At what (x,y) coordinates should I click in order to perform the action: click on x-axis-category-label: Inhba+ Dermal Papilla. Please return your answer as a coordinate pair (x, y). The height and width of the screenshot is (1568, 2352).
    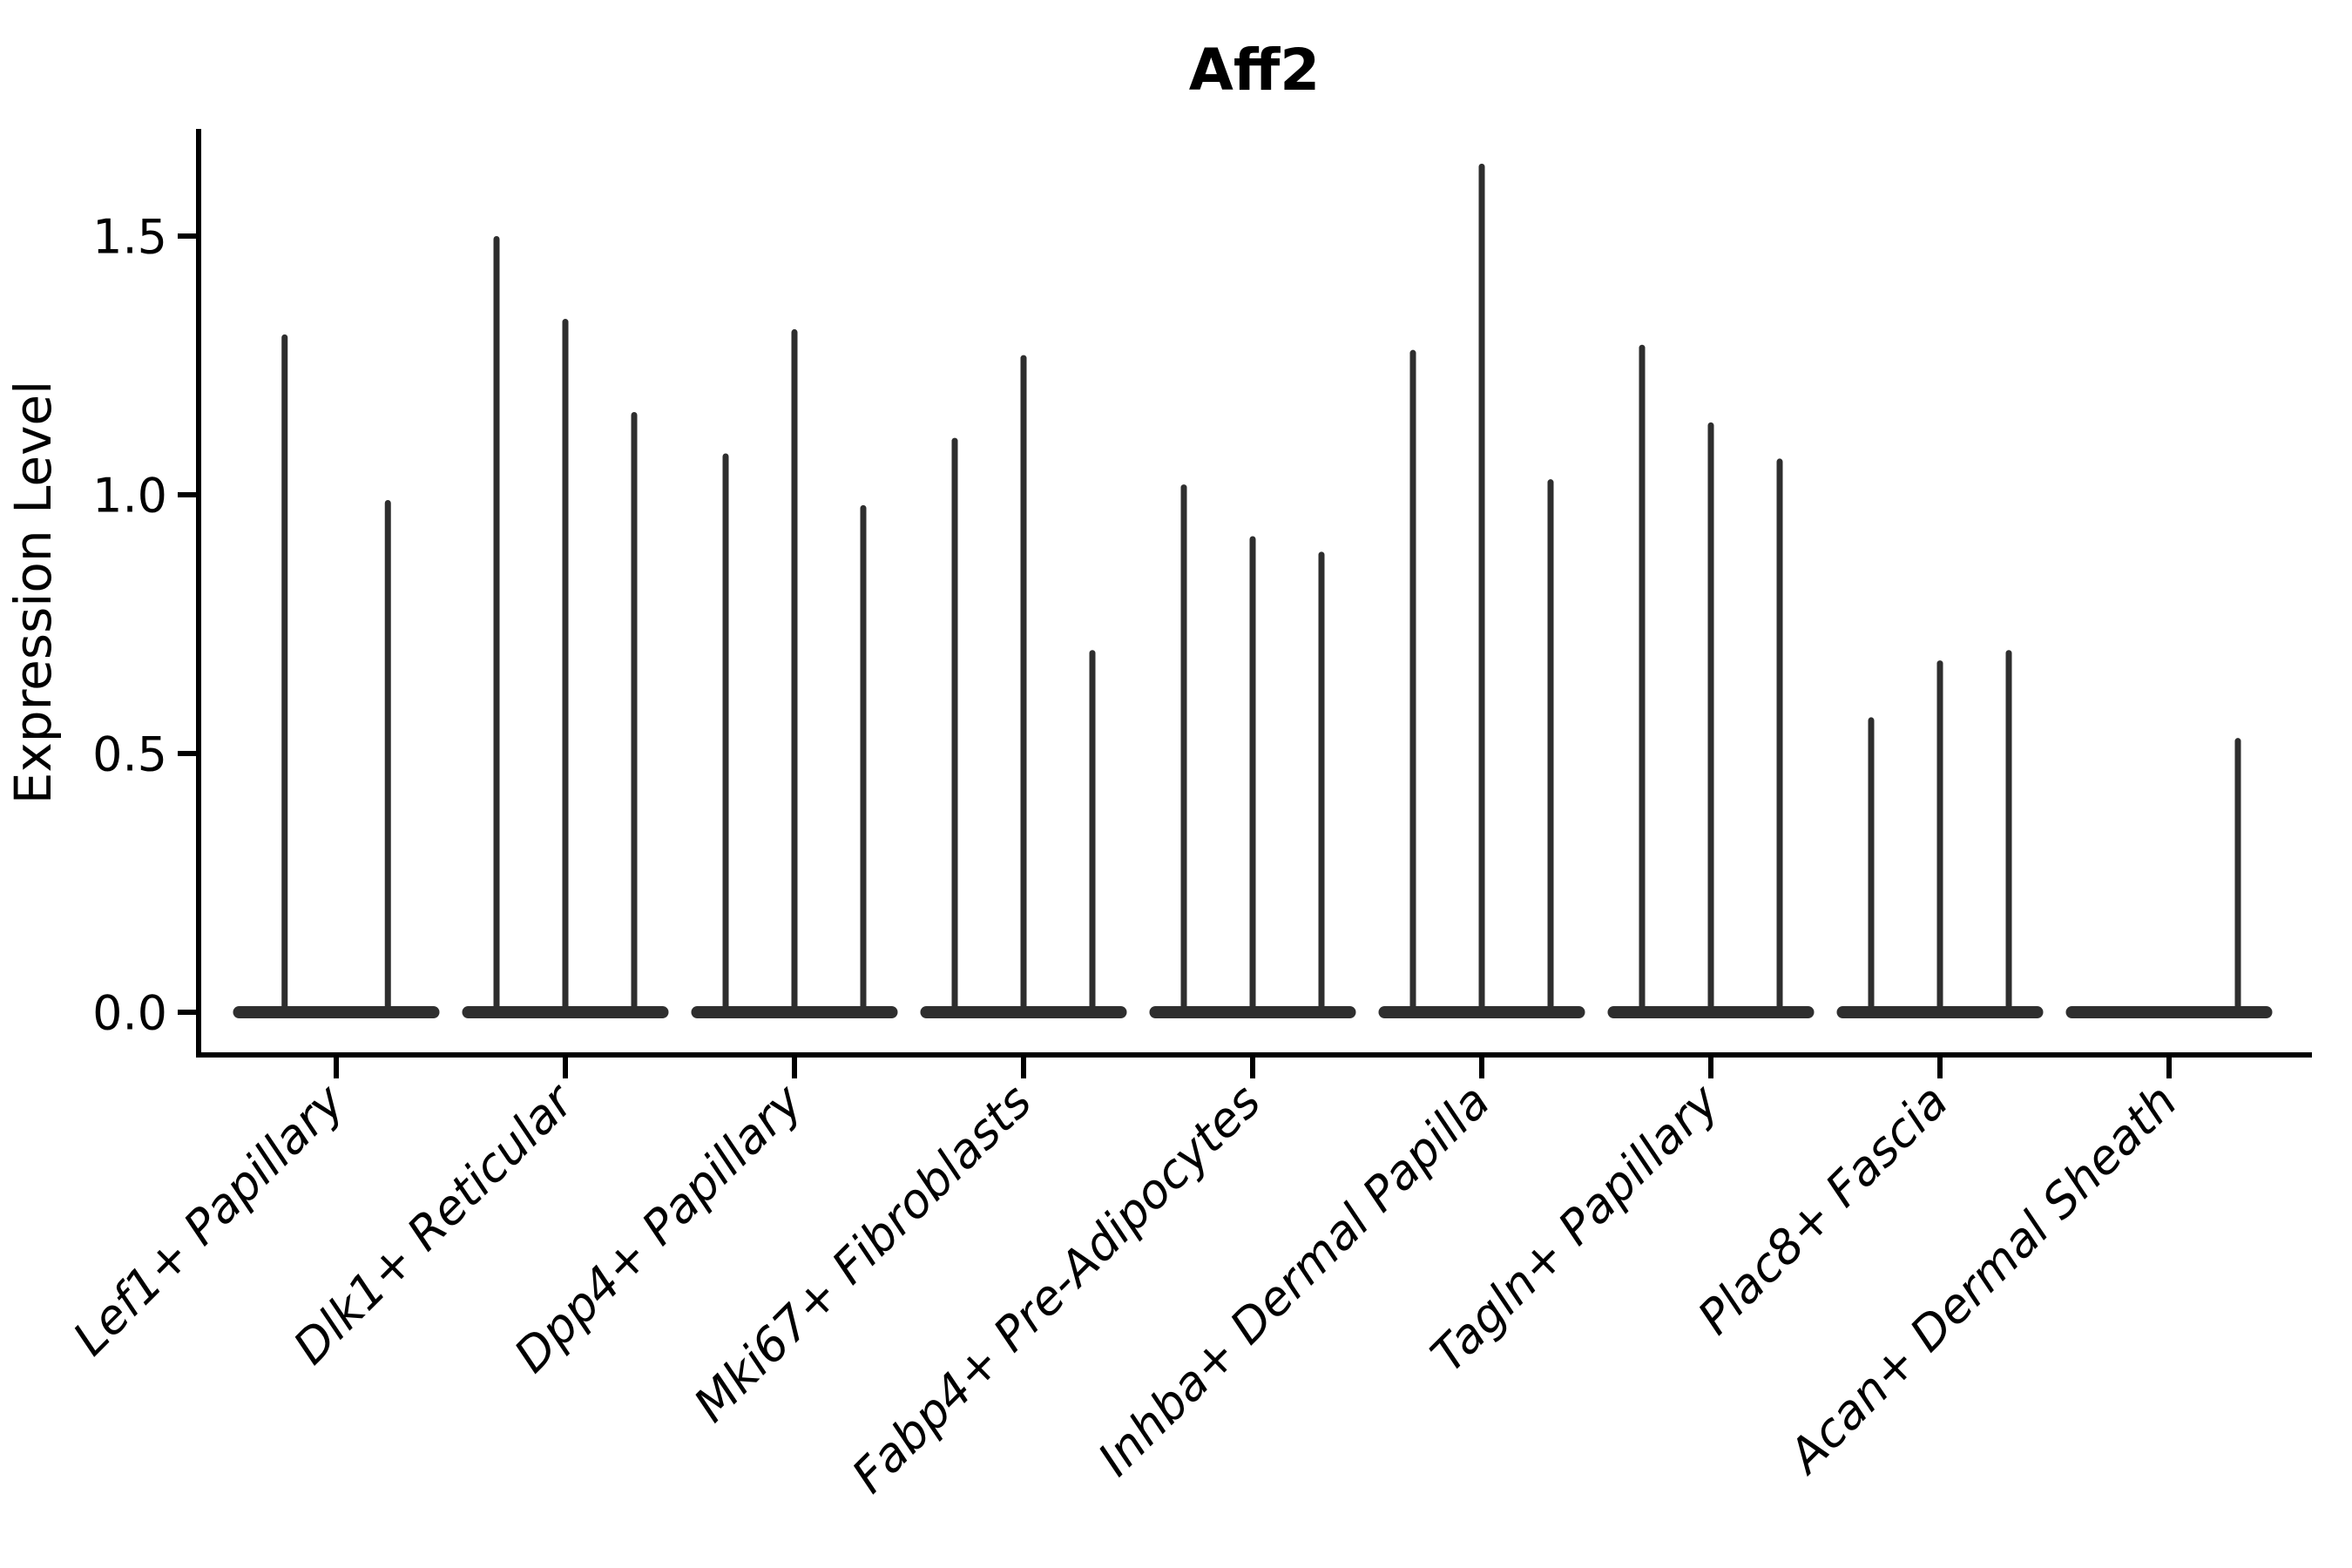
    Looking at the image, I should click on (1293, 1280).